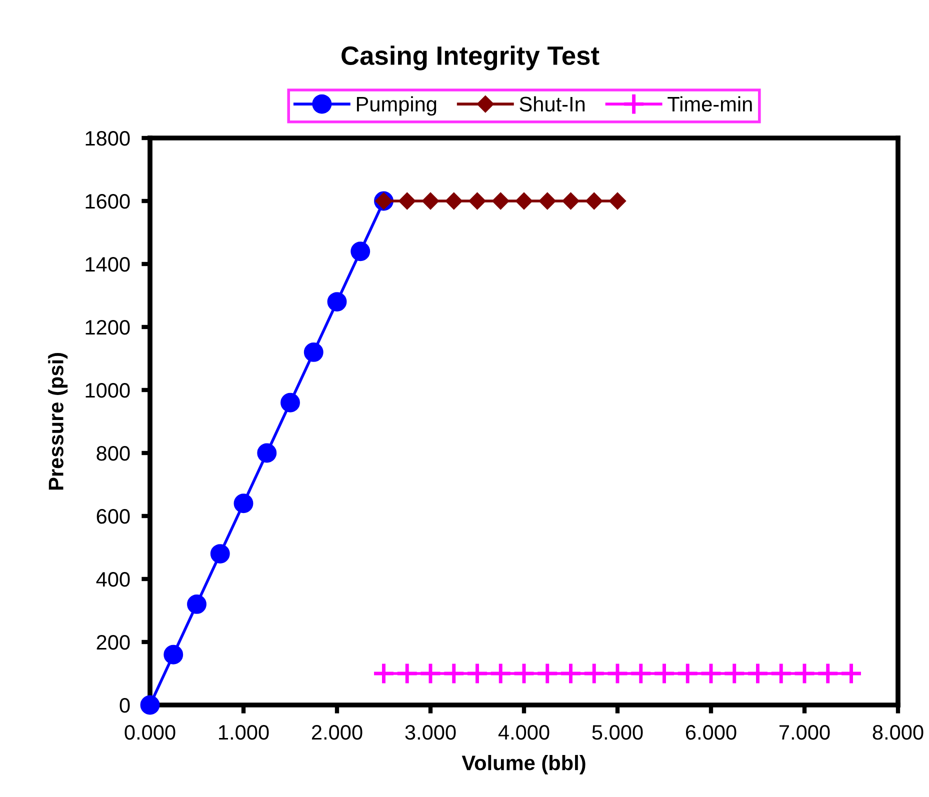 This screenshot has width=929, height=797. What do you see at coordinates (108, 264) in the screenshot?
I see `y-tick-label: 1400` at bounding box center [108, 264].